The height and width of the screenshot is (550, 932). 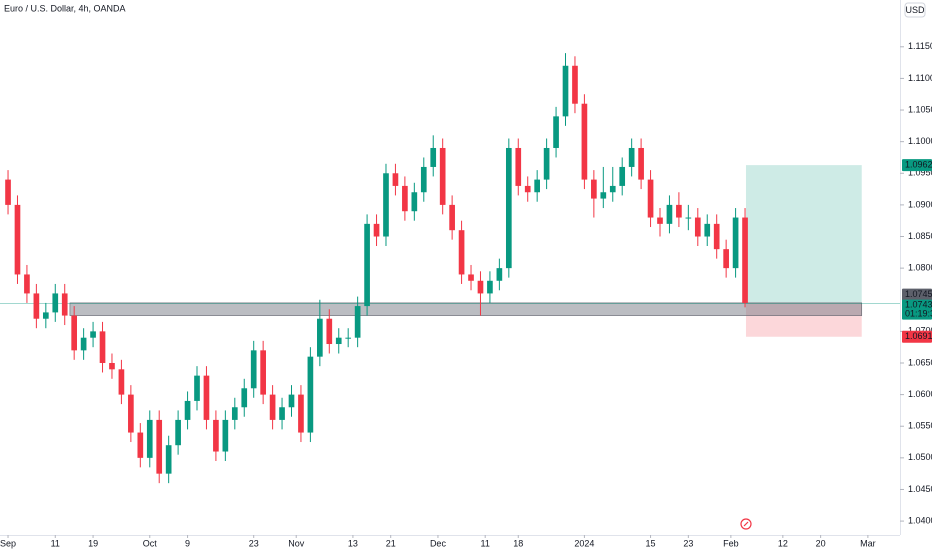 What do you see at coordinates (466, 309) in the screenshot?
I see `support-zone` at bounding box center [466, 309].